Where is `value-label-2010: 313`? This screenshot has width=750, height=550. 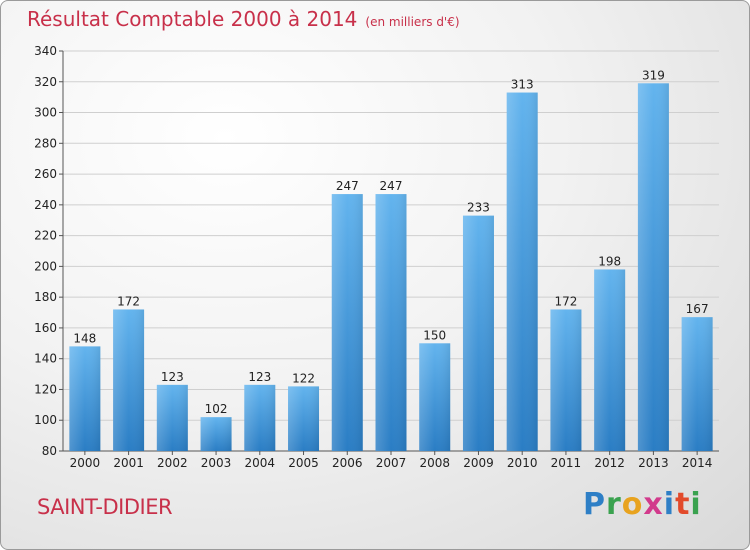
value-label-2010: 313 is located at coordinates (522, 85).